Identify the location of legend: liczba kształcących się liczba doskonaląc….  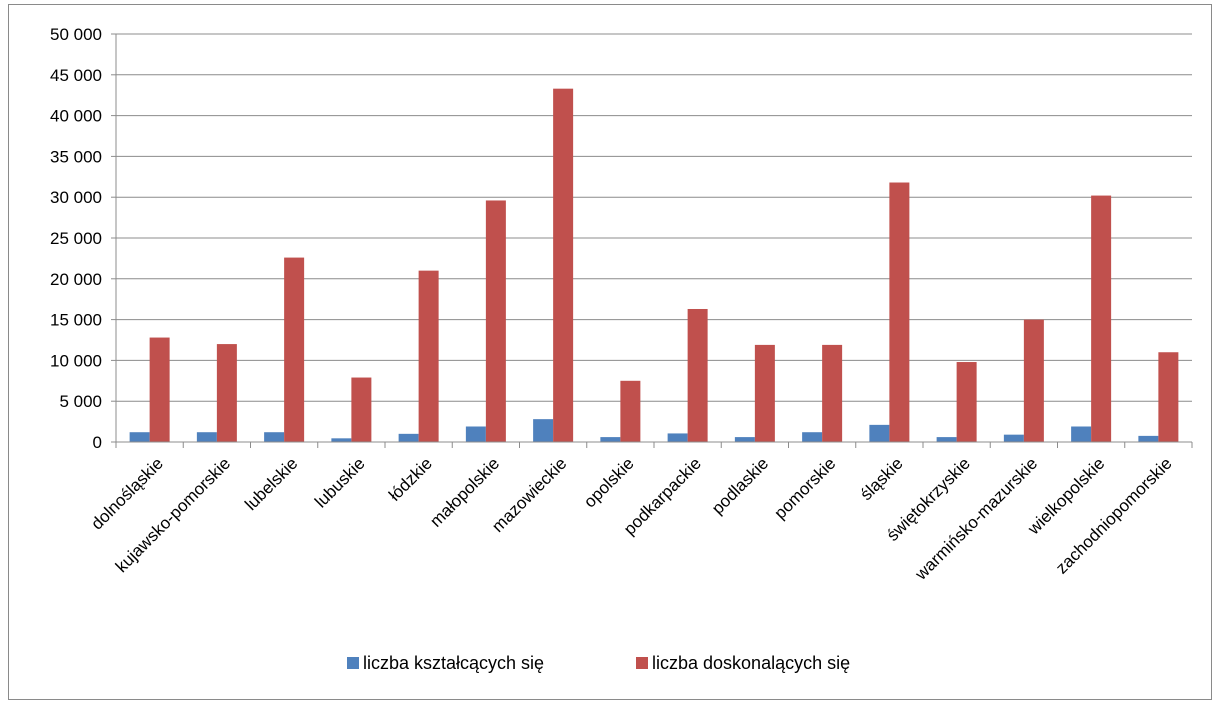
(598, 663).